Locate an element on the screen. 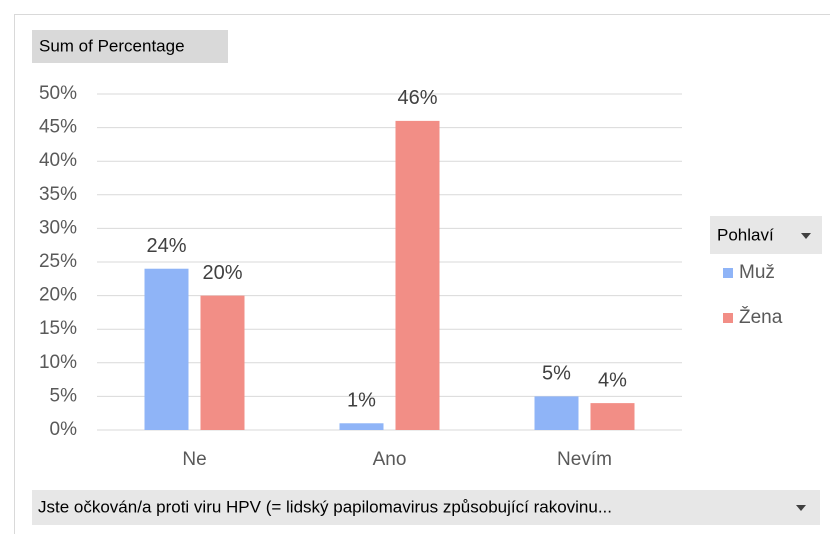 The height and width of the screenshot is (534, 830). axis-field-button is located at coordinates (426, 507).